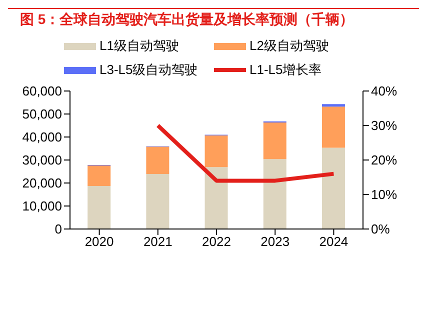 This screenshot has width=427, height=325. What do you see at coordinates (42, 160) in the screenshot?
I see `y-tick-label: 30,000` at bounding box center [42, 160].